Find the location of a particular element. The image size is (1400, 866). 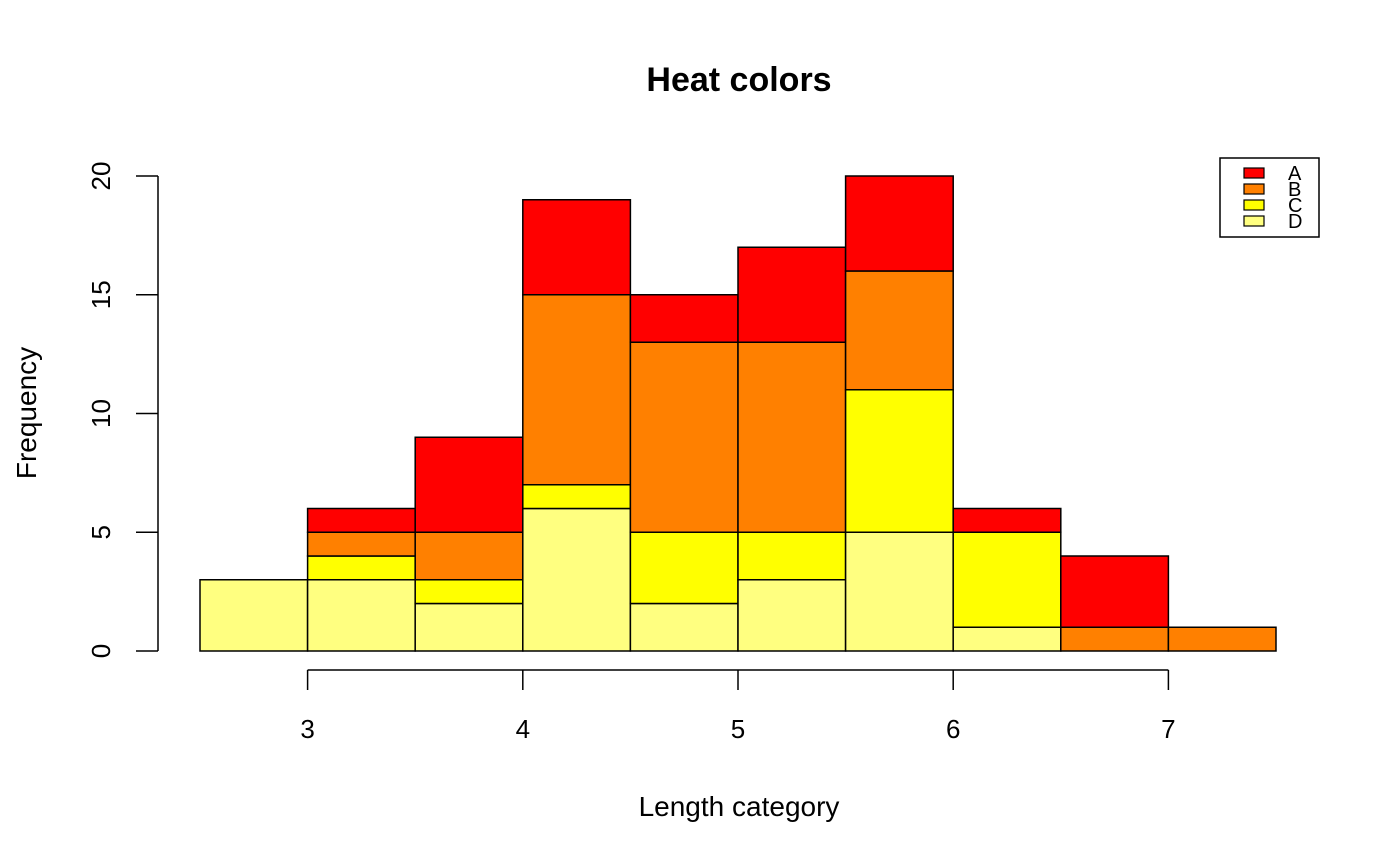

legend-label-d: D is located at coordinates (1295, 222).